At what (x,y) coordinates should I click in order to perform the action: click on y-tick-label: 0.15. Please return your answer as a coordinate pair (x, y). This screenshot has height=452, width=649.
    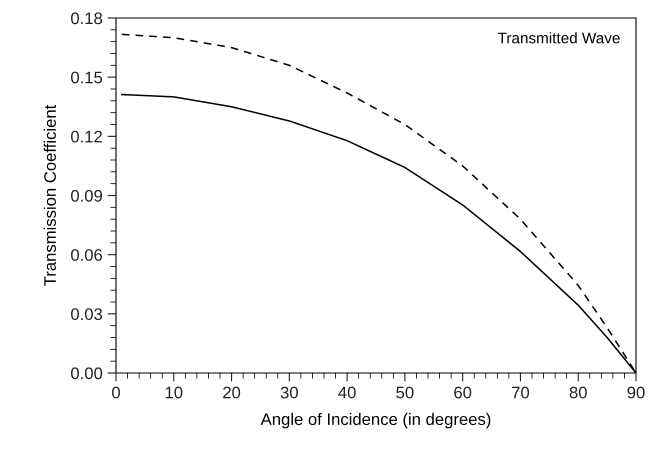
    Looking at the image, I should click on (86, 78).